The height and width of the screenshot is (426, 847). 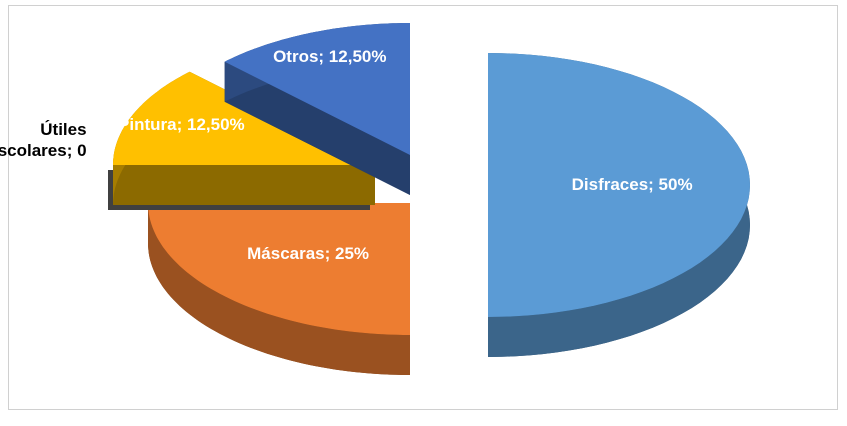 What do you see at coordinates (181, 124) in the screenshot?
I see `data-label: Pintura; 12,50%` at bounding box center [181, 124].